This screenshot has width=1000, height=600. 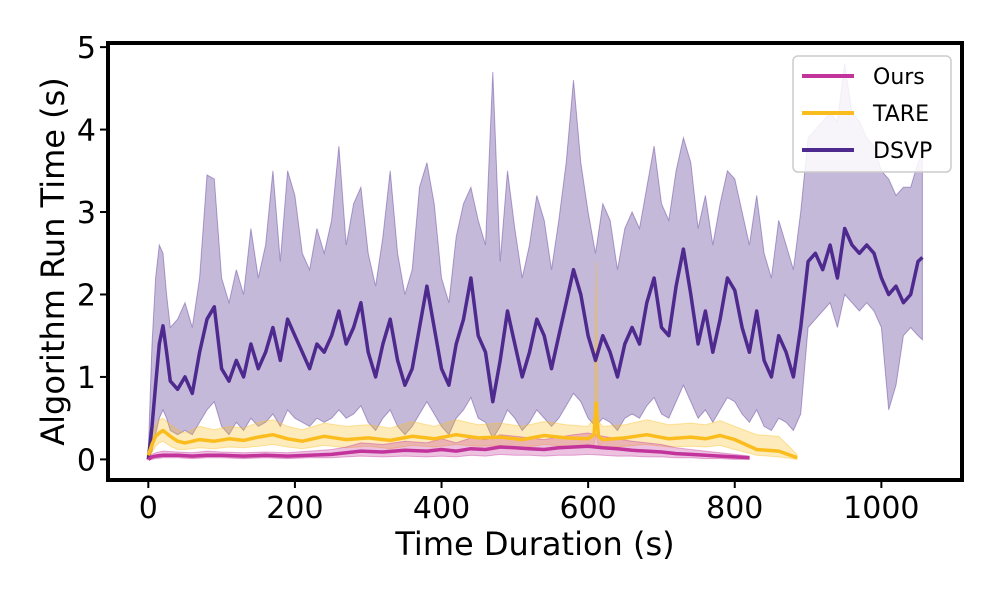 What do you see at coordinates (86, 213) in the screenshot?
I see `y-tick-label: 3` at bounding box center [86, 213].